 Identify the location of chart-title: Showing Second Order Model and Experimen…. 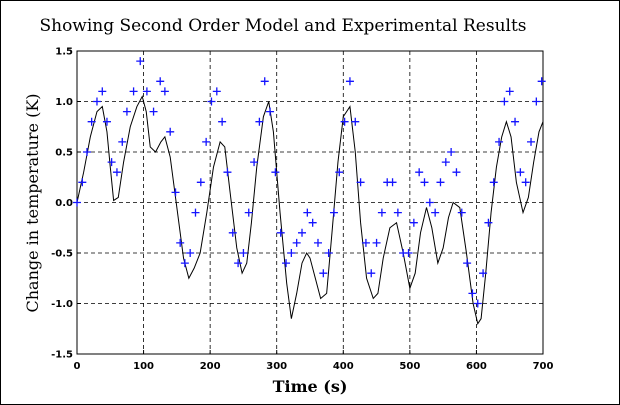
(282, 26).